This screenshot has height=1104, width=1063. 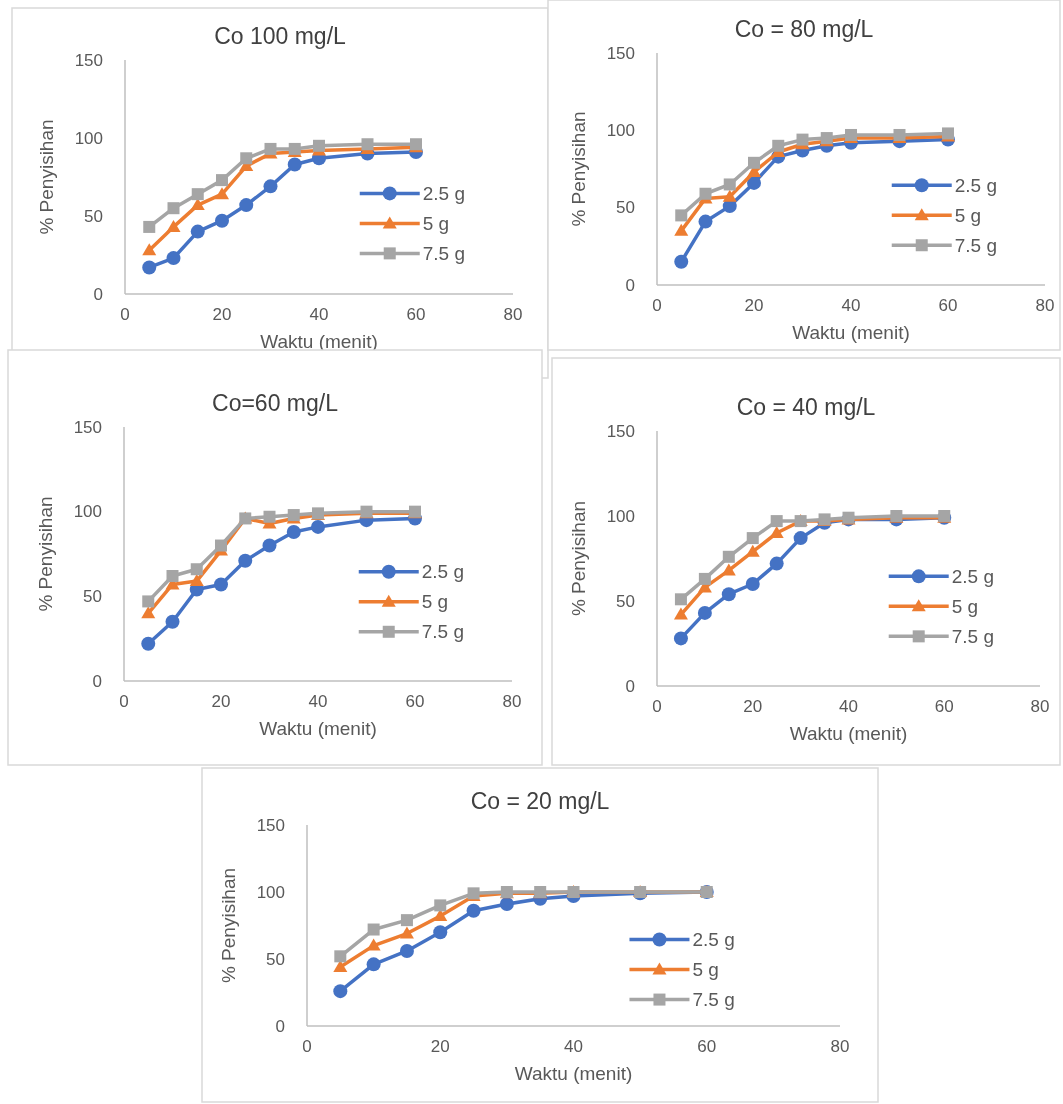 What do you see at coordinates (804, 29) in the screenshot?
I see `chart-title: Co = 80 mg/L` at bounding box center [804, 29].